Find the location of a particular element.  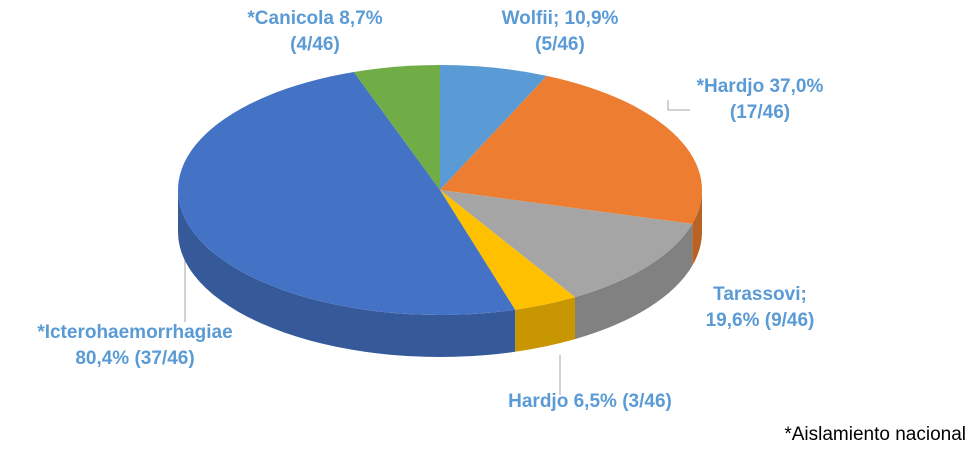

note: *Aislamiento nacional is located at coordinates (875, 434).